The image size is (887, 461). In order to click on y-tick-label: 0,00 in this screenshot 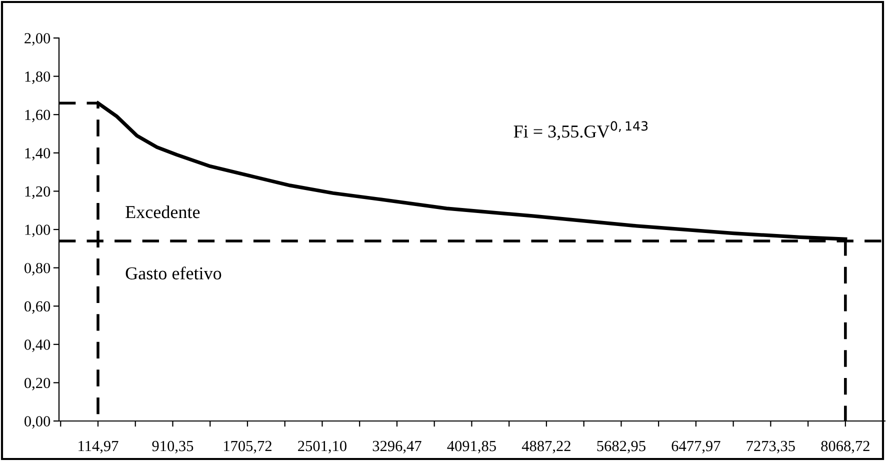, I will do `click(37, 422)`.